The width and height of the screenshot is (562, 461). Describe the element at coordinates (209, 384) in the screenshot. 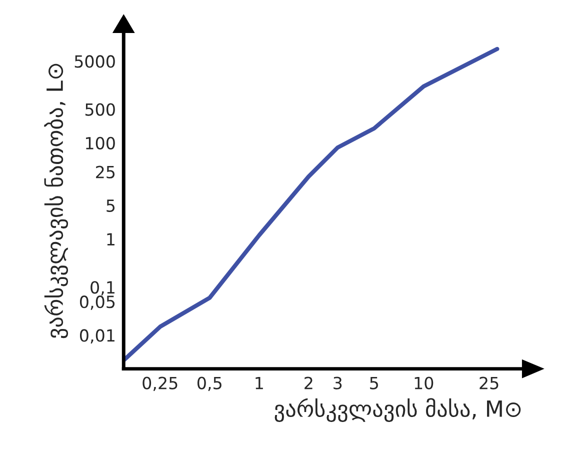

I see `x-tick-label: 0,5` at that location.